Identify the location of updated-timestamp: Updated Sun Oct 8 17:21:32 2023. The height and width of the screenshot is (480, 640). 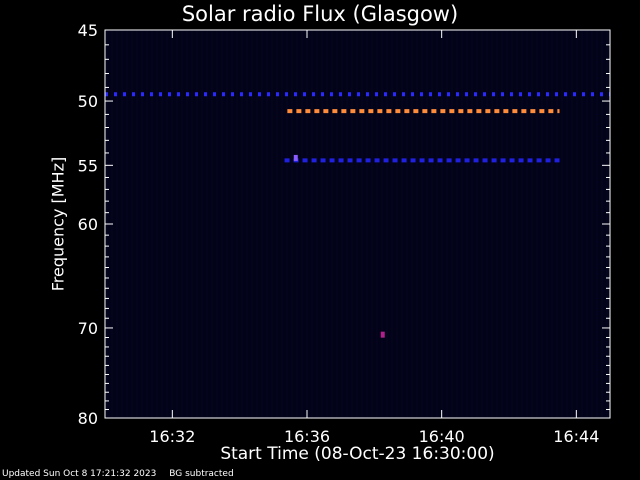
(79, 474).